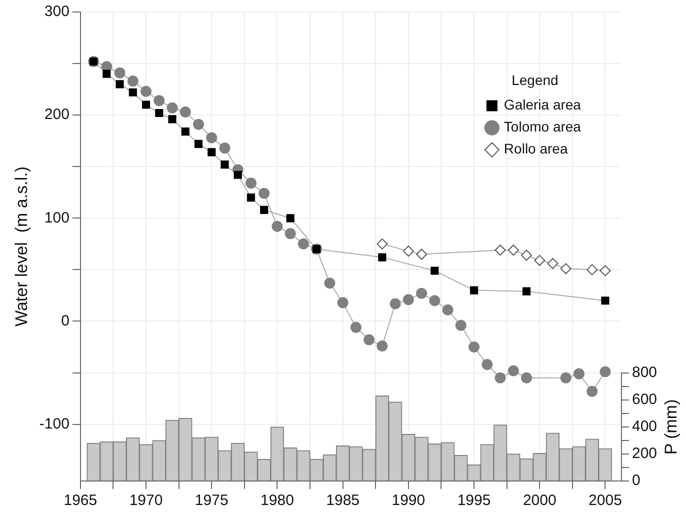 The width and height of the screenshot is (686, 515). What do you see at coordinates (57, 115) in the screenshot?
I see `y-tick-label: 200` at bounding box center [57, 115].